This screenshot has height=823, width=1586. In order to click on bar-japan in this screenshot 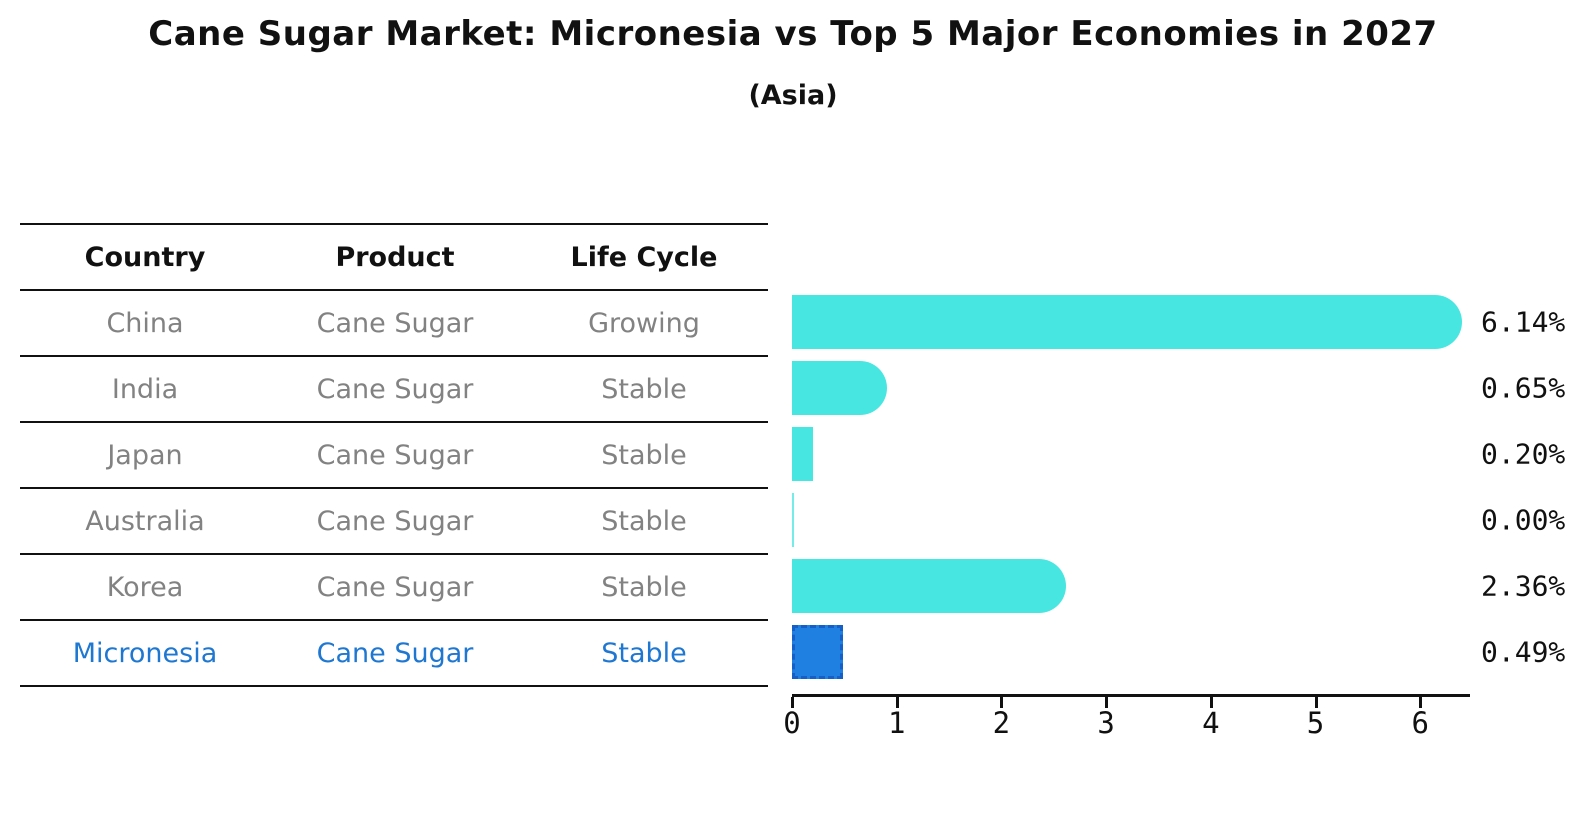, I will do `click(802, 454)`.